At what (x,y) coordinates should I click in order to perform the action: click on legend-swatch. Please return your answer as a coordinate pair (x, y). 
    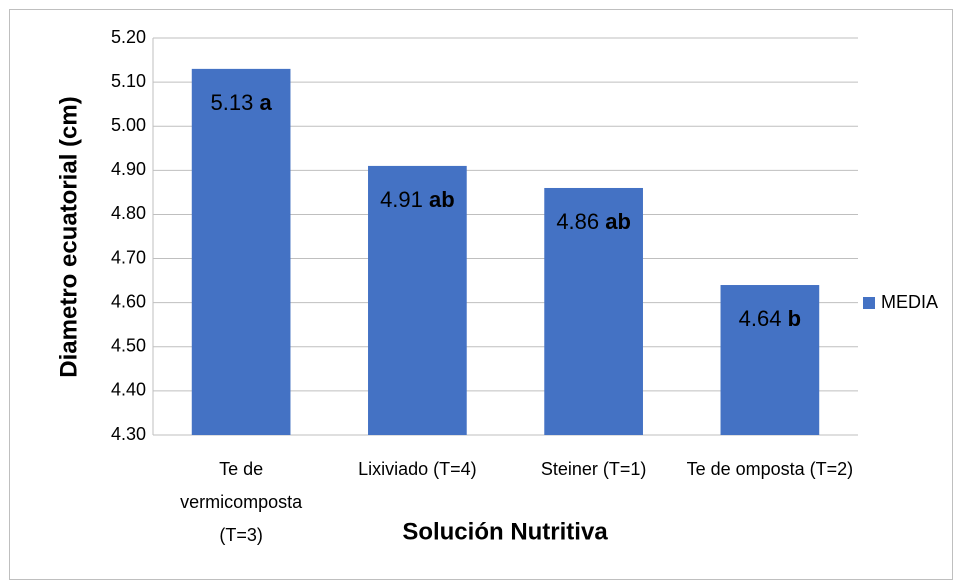
    Looking at the image, I should click on (869, 303).